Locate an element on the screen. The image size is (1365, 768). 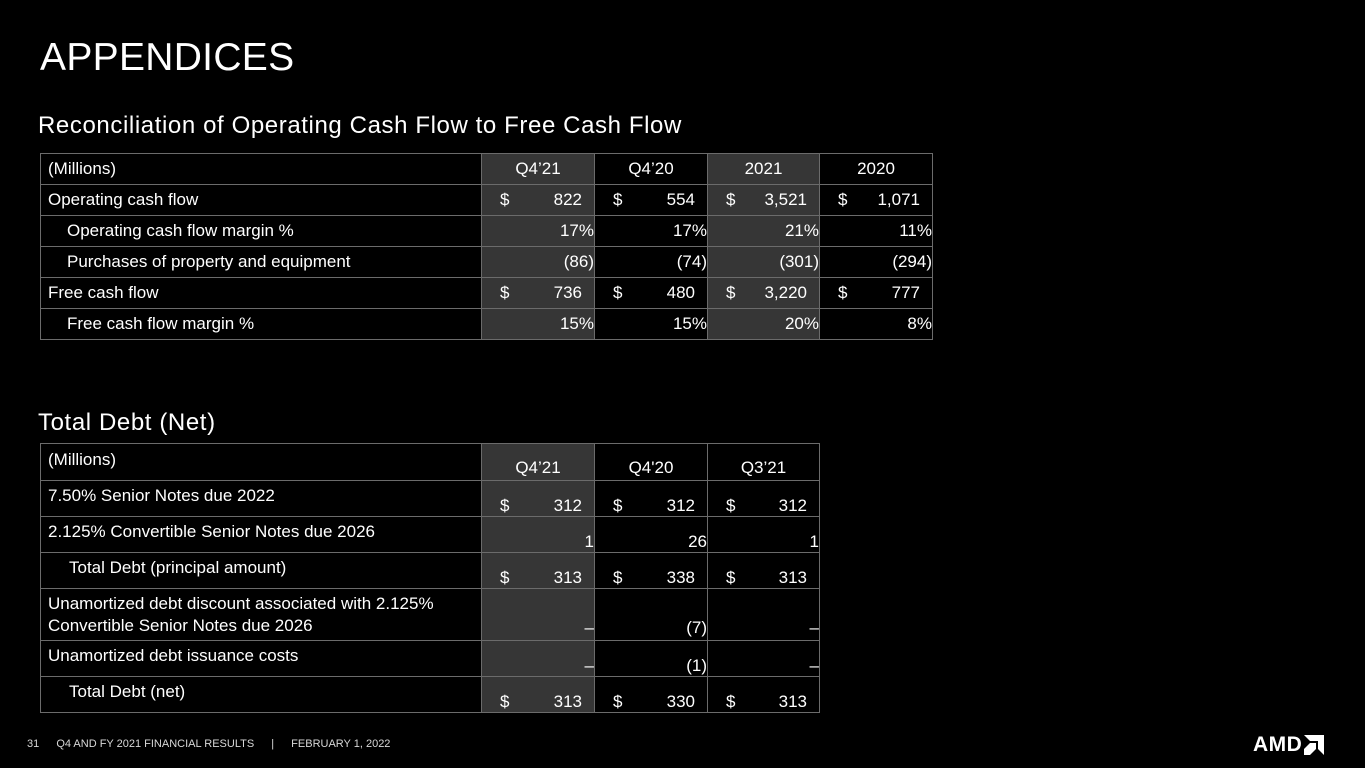
cell-value: 11% is located at coordinates (876, 231).